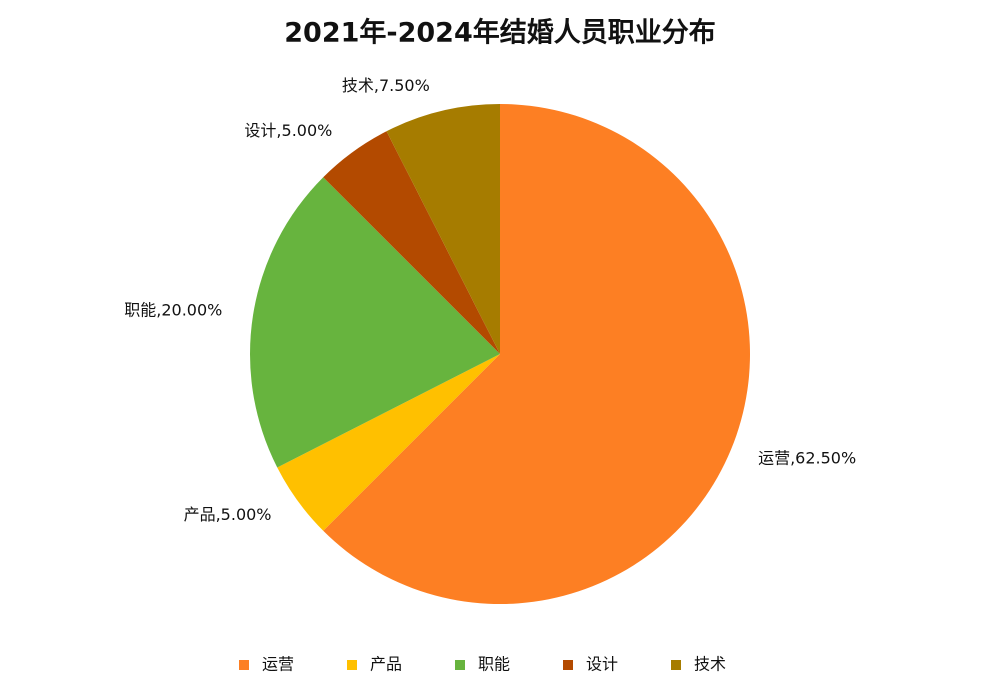 The image size is (1000, 690). Describe the element at coordinates (494, 664) in the screenshot. I see `legend-label: 职能` at that location.